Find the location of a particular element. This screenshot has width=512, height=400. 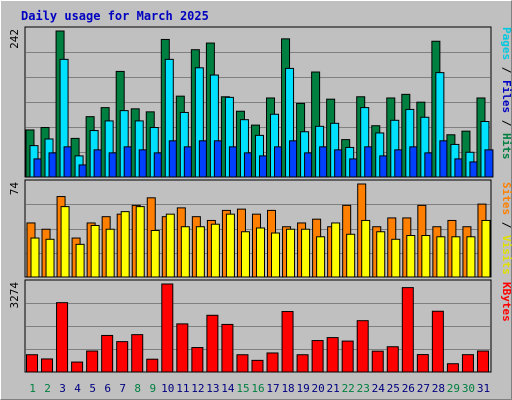

hits-files-pages-max-label: 242 is located at coordinates (14, 39).